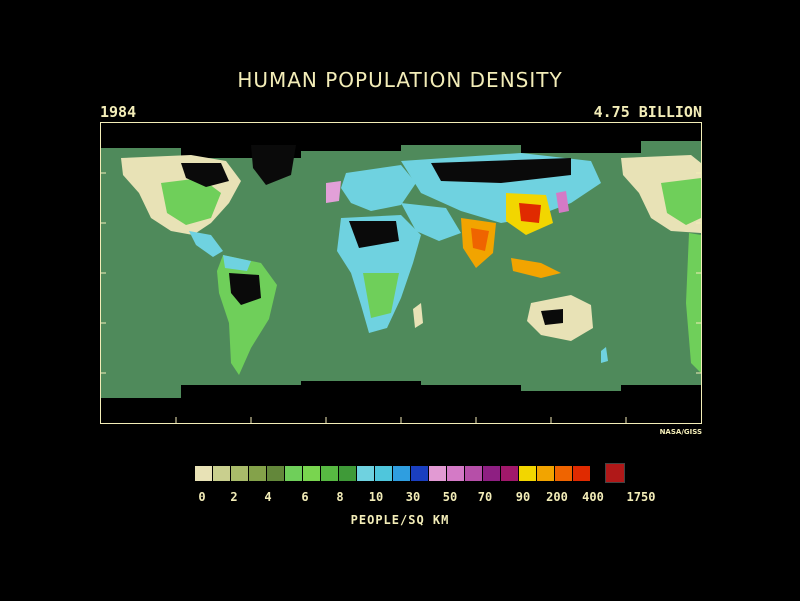 The image size is (800, 601). What do you see at coordinates (480, 239) in the screenshot?
I see `india-dense` at bounding box center [480, 239].